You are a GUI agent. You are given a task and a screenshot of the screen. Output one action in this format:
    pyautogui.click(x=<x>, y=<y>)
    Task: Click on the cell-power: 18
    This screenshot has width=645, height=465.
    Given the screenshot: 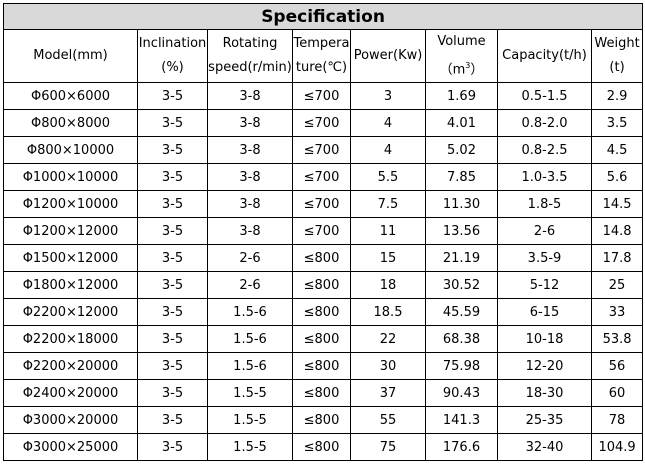 What is the action you would take?
    pyautogui.click(x=388, y=285)
    